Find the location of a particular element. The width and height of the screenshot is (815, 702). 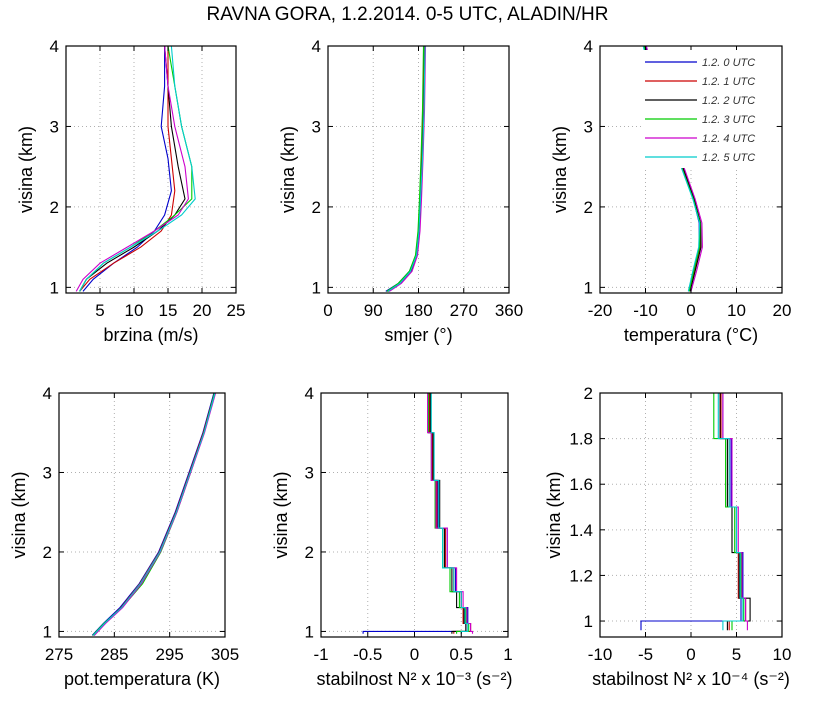

legend-label: 1.2. 1 UTC is located at coordinates (728, 82).